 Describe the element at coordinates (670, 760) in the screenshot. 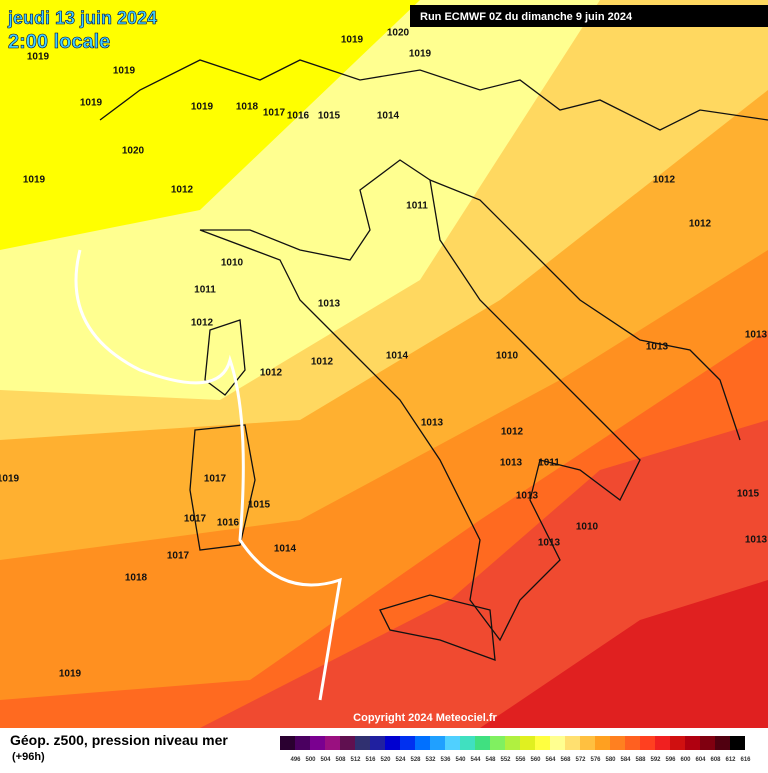

I see `legend-label: 596` at that location.